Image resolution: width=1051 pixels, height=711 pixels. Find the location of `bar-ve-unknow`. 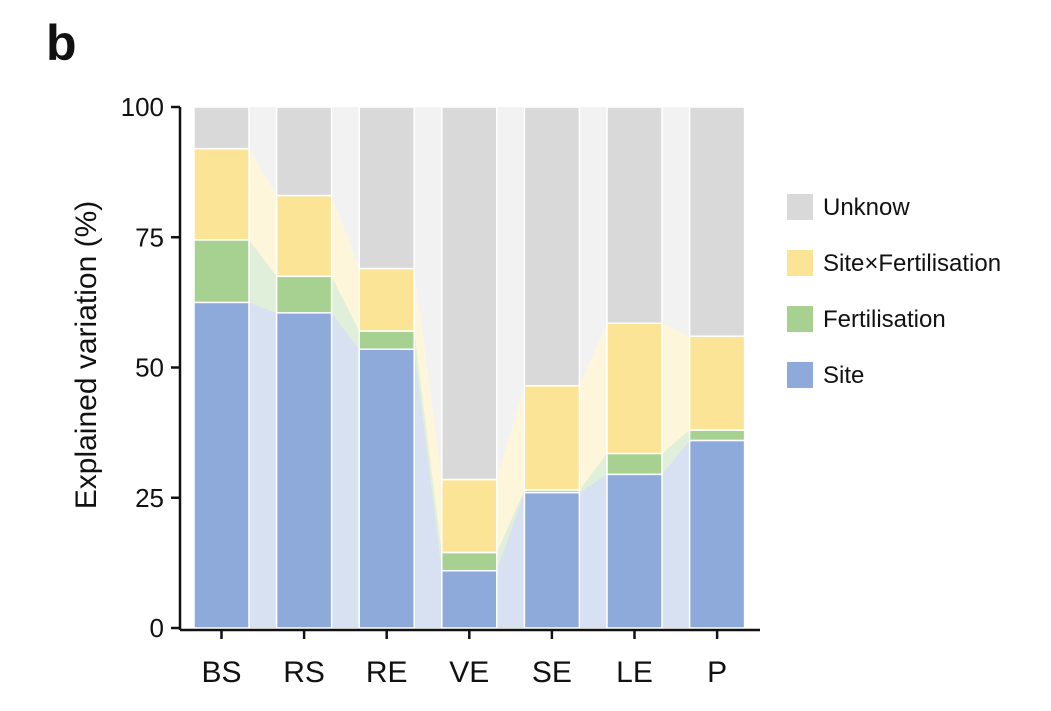

bar-ve-unknow is located at coordinates (469, 293).